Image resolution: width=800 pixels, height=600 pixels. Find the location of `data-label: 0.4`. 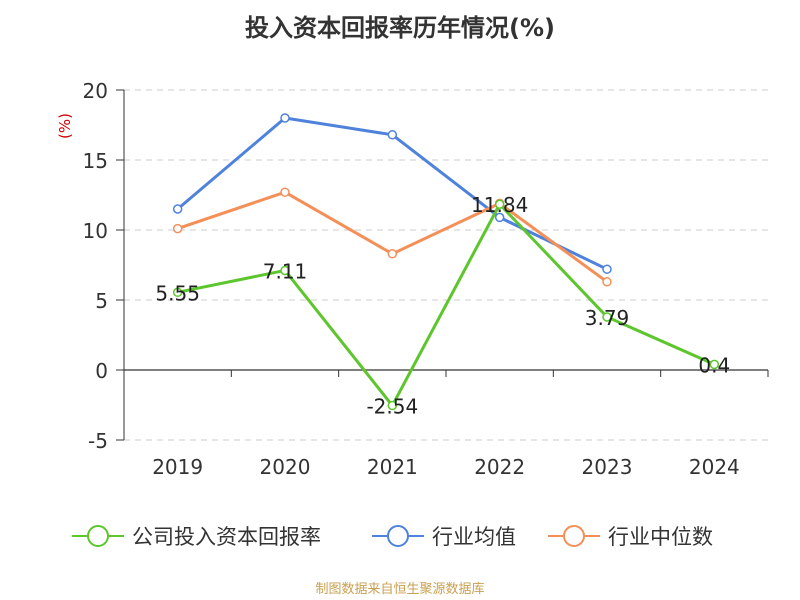

data-label: 0.4 is located at coordinates (714, 365).